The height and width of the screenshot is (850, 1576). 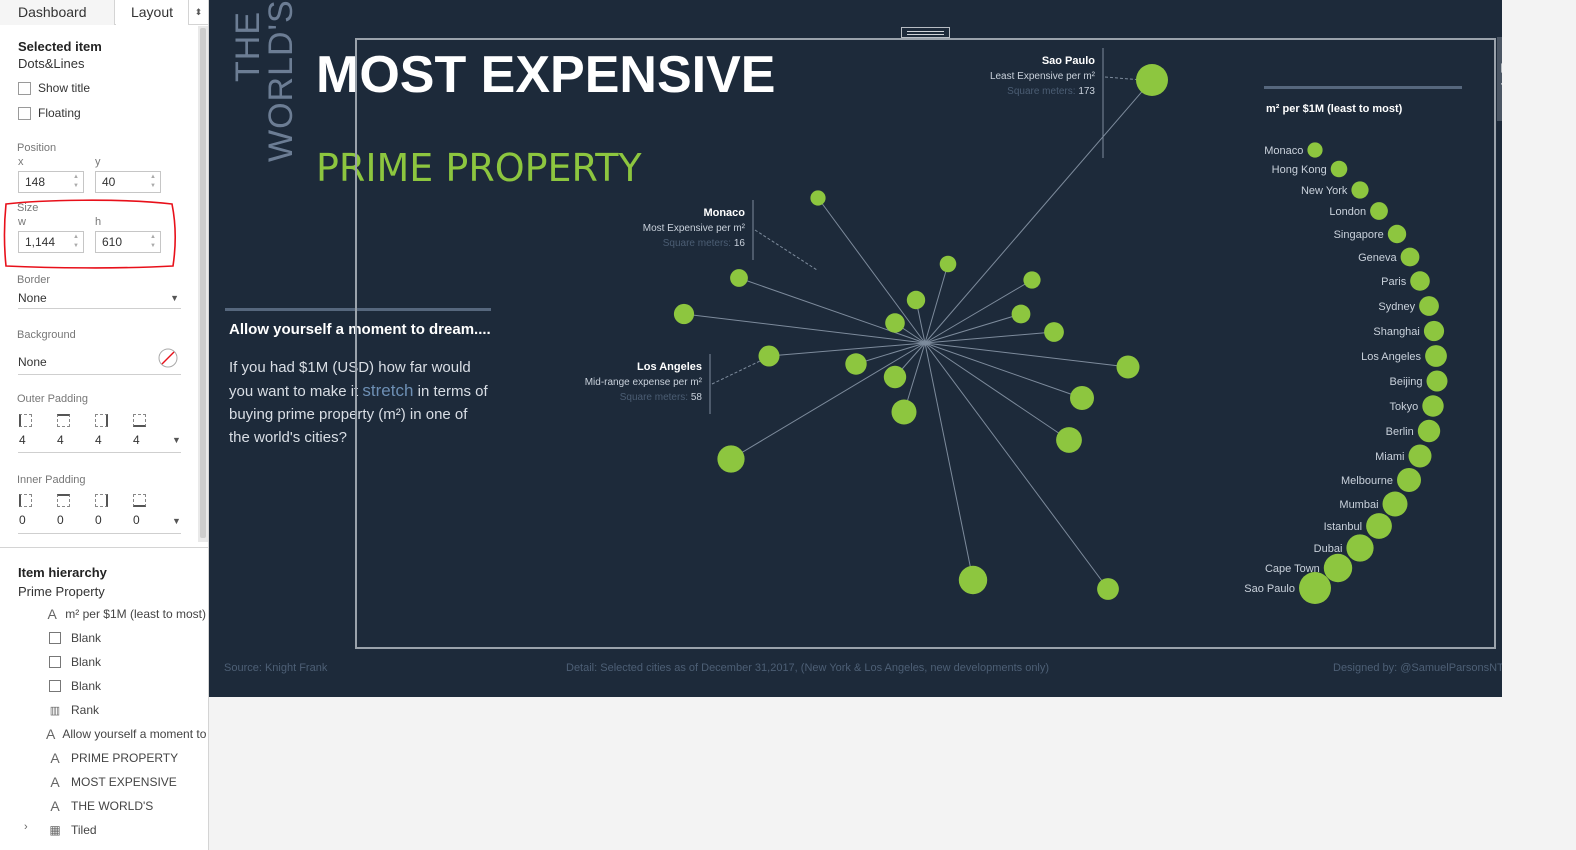 What do you see at coordinates (46, 335) in the screenshot?
I see `background-label: Background` at bounding box center [46, 335].